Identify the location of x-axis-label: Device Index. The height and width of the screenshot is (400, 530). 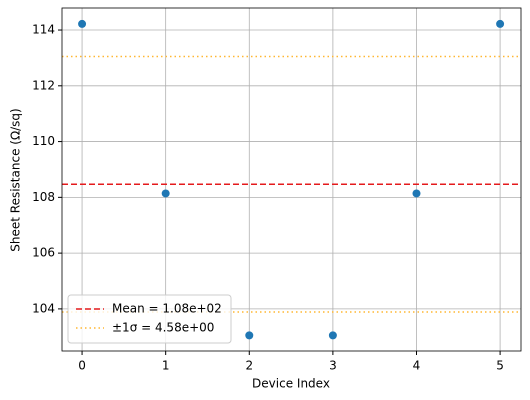
(291, 384).